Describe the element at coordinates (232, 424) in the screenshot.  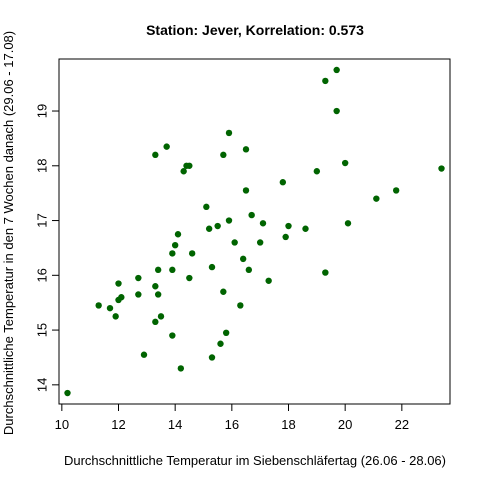
I see `x-tick-label: 16` at that location.